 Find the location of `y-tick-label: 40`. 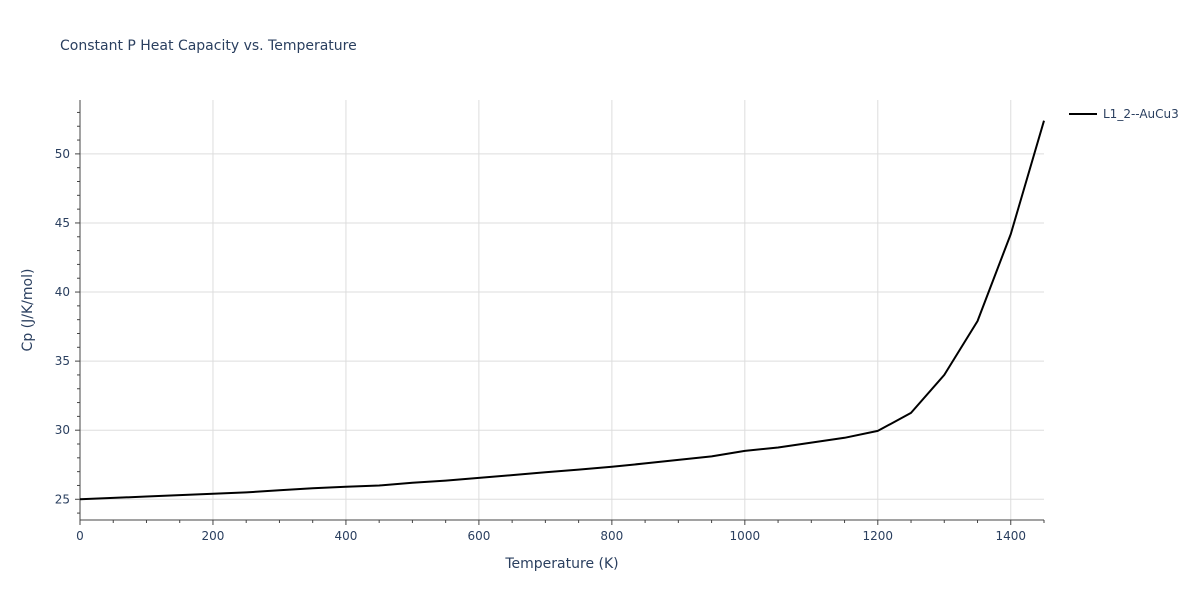

y-tick-label: 40 is located at coordinates (62, 292).